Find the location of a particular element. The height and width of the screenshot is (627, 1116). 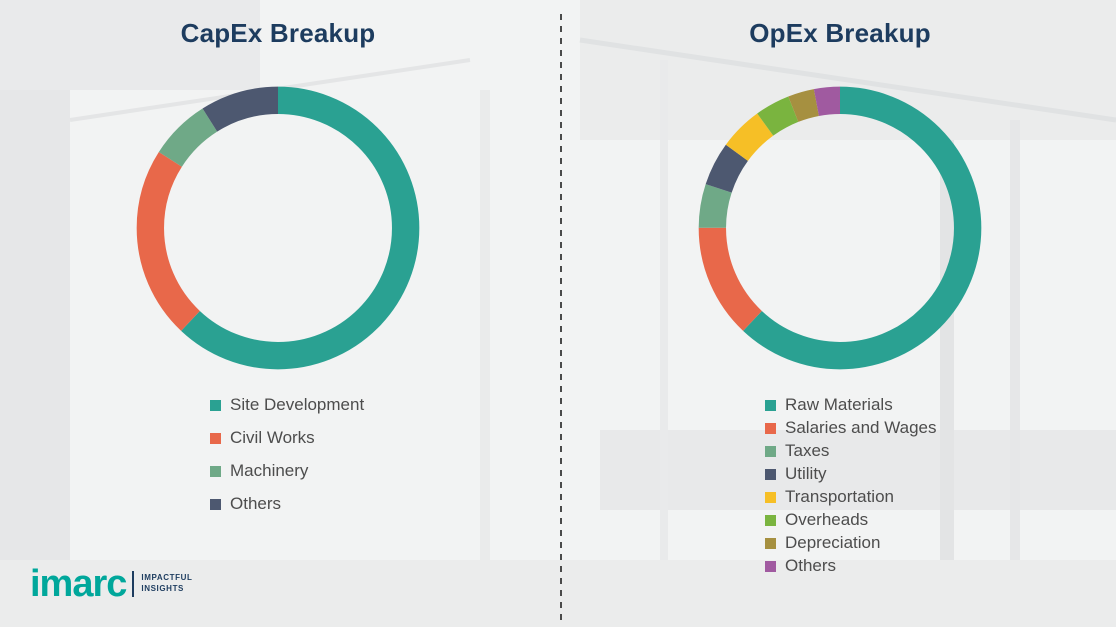

imarc-logo: imarc IMPACTFUL INSIGHTS is located at coordinates (111, 584).